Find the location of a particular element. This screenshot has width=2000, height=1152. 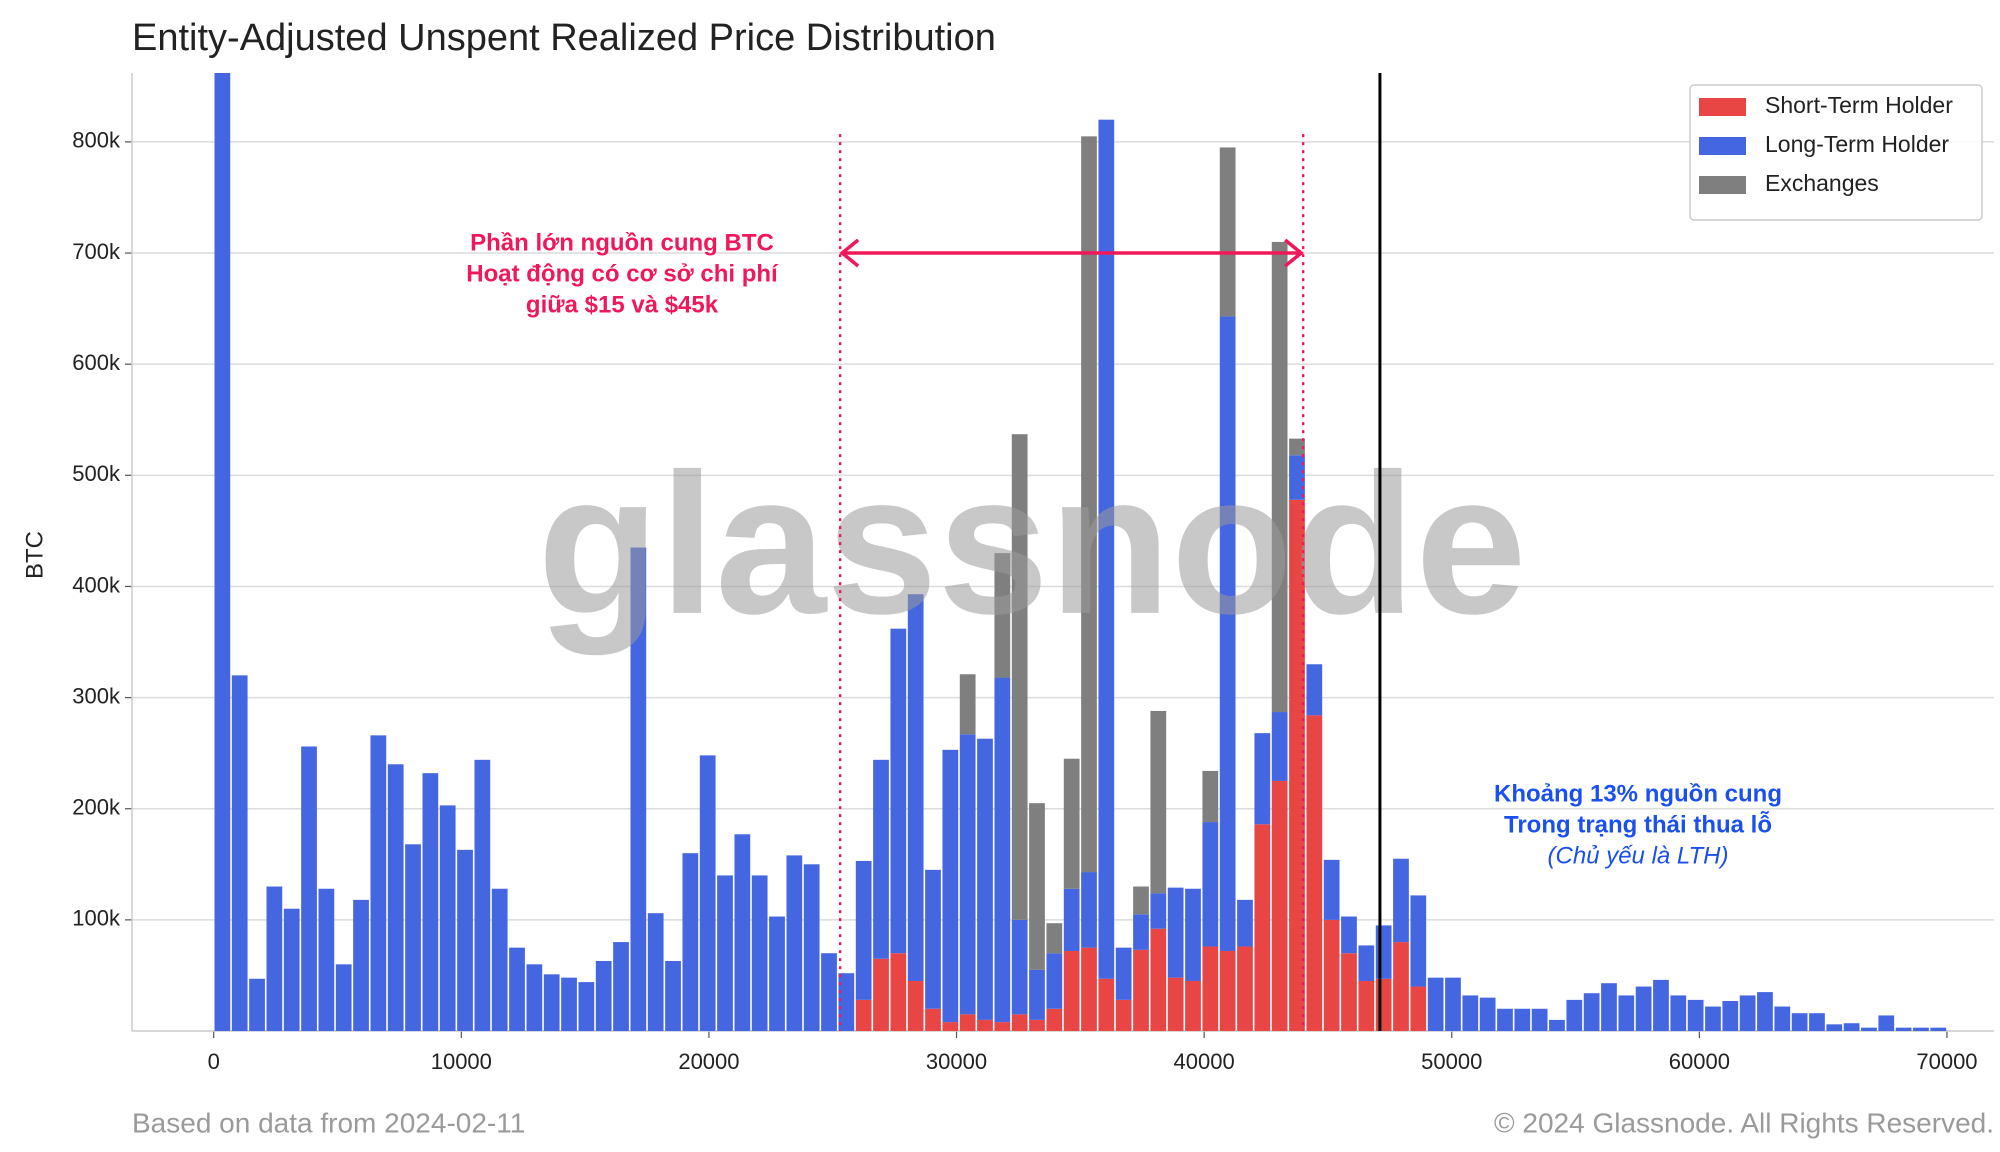

legend-label: Long-Term Holder is located at coordinates (1857, 144).